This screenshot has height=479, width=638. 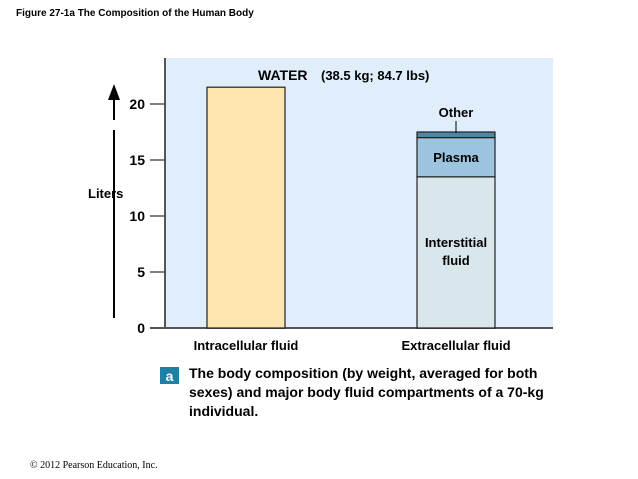 What do you see at coordinates (246, 345) in the screenshot?
I see `category-label-intracellular-fluid: Intracellular fluid` at bounding box center [246, 345].